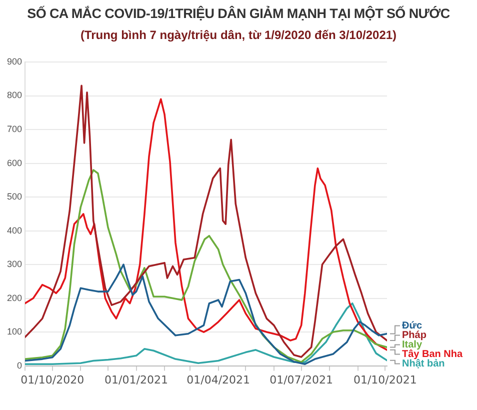 The image size is (477, 410). I want to click on y-tick-label: 800, so click(14, 95).